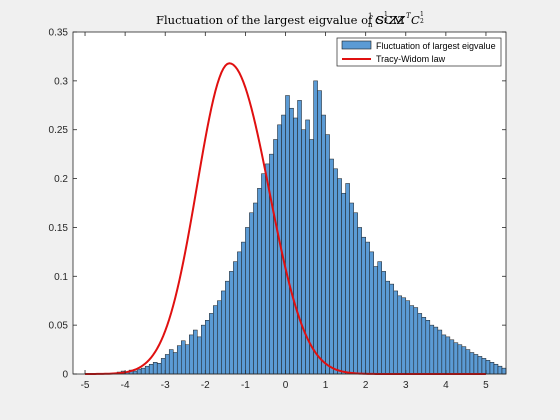 Image resolution: width=560 pixels, height=420 pixels. What do you see at coordinates (61, 179) in the screenshot?
I see `y-tick-label: 0.2` at bounding box center [61, 179].